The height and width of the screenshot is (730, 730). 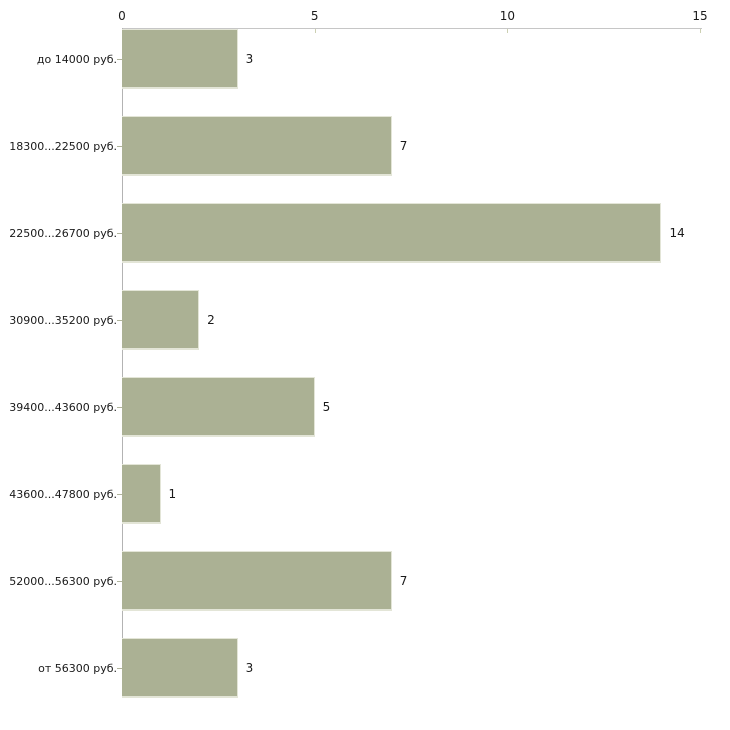 I want to click on bar-row: 39400...43600 руб. 5, so click(x=365, y=407).